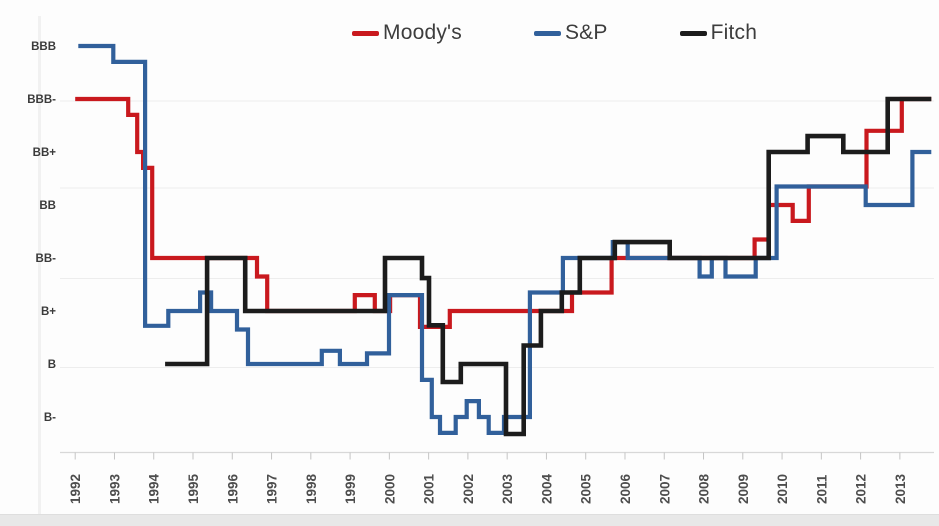  What do you see at coordinates (114, 488) in the screenshot?
I see `x-tick-label-1993: 1993` at bounding box center [114, 488].